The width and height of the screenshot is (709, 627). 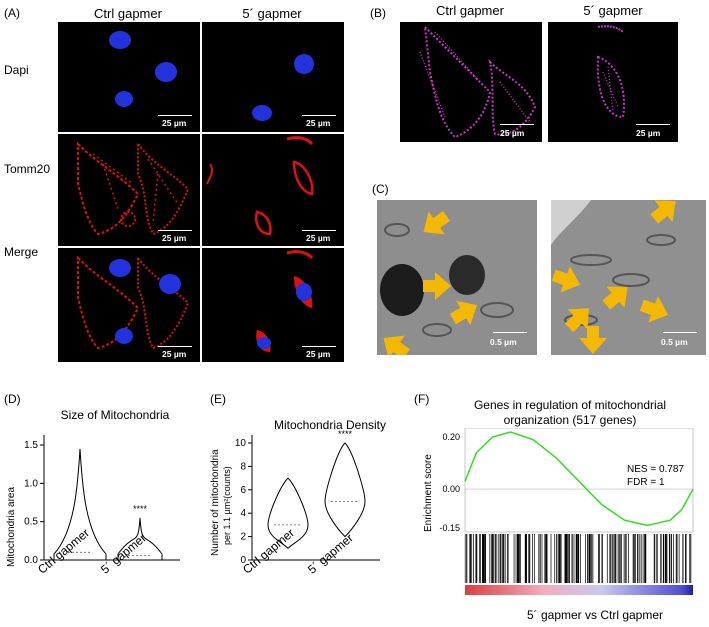 I want to click on chart-d: 0.0 0.5 1.0 1.5 ****, so click(x=102, y=500).